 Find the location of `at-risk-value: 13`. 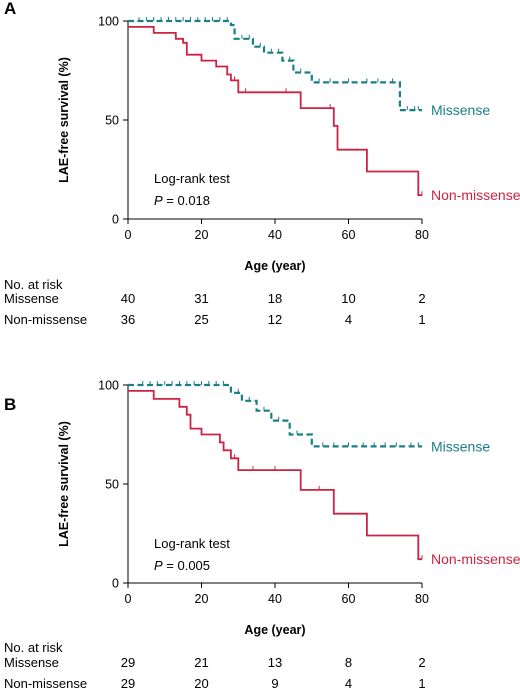

at-risk-value: 13 is located at coordinates (275, 662).